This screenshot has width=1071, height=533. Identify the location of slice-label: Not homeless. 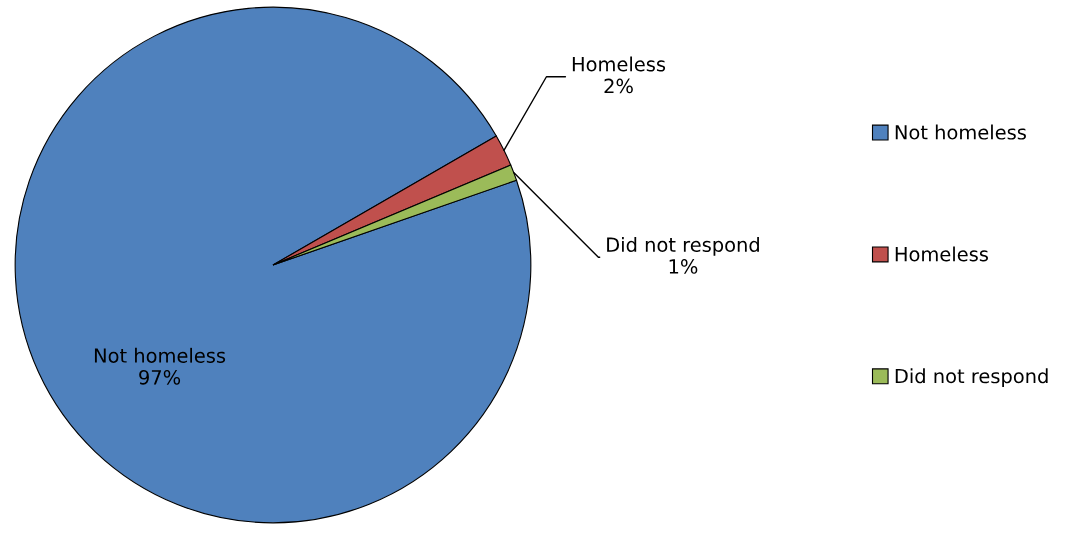
(160, 355).